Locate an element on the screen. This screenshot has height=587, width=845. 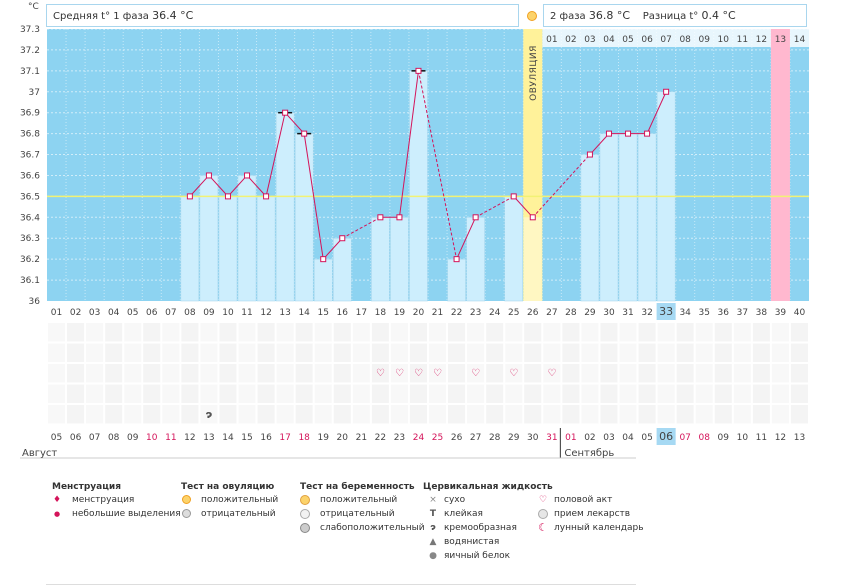
legend-cervical-sticky: клейкая is located at coordinates (463, 514).